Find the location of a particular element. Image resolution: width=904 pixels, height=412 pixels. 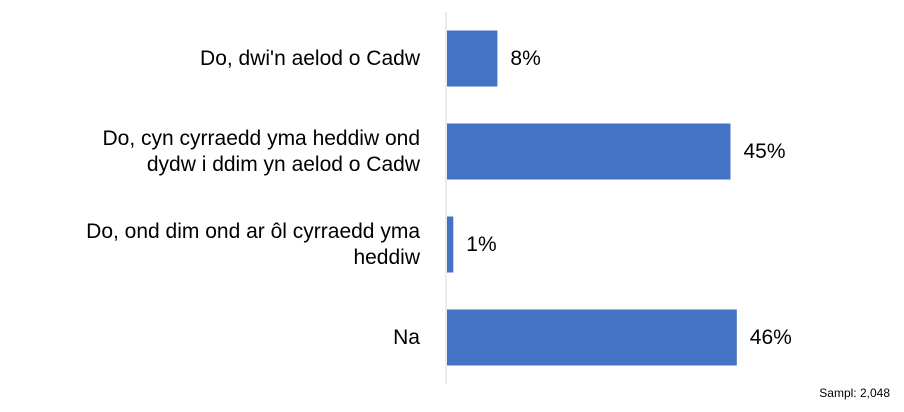

data-label: 46% is located at coordinates (770, 337).